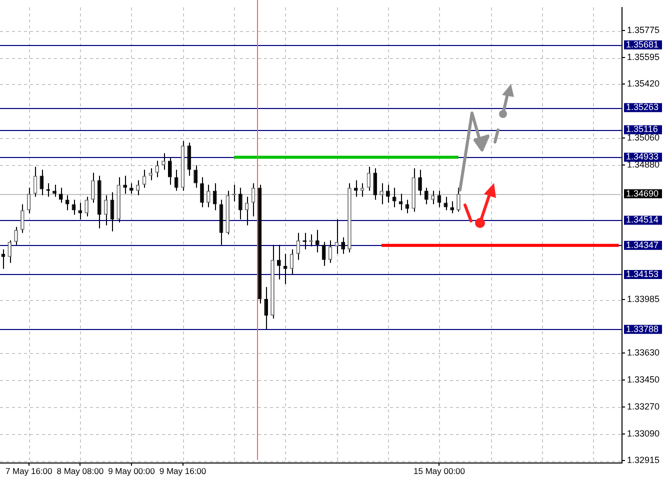  What do you see at coordinates (642, 245) in the screenshot?
I see `ref-line-label: 1.34347` at bounding box center [642, 245].